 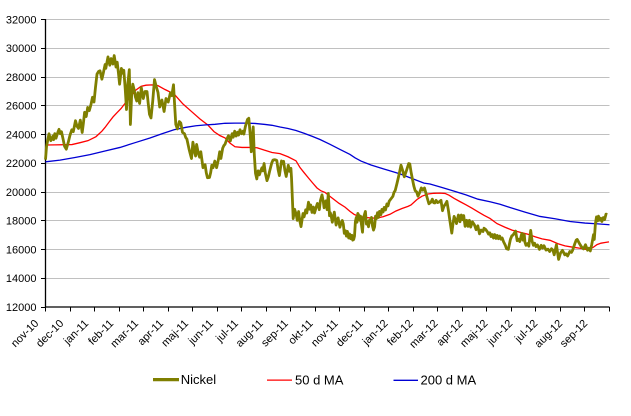 I want to click on svg-text: 18000, so click(x=21, y=222).